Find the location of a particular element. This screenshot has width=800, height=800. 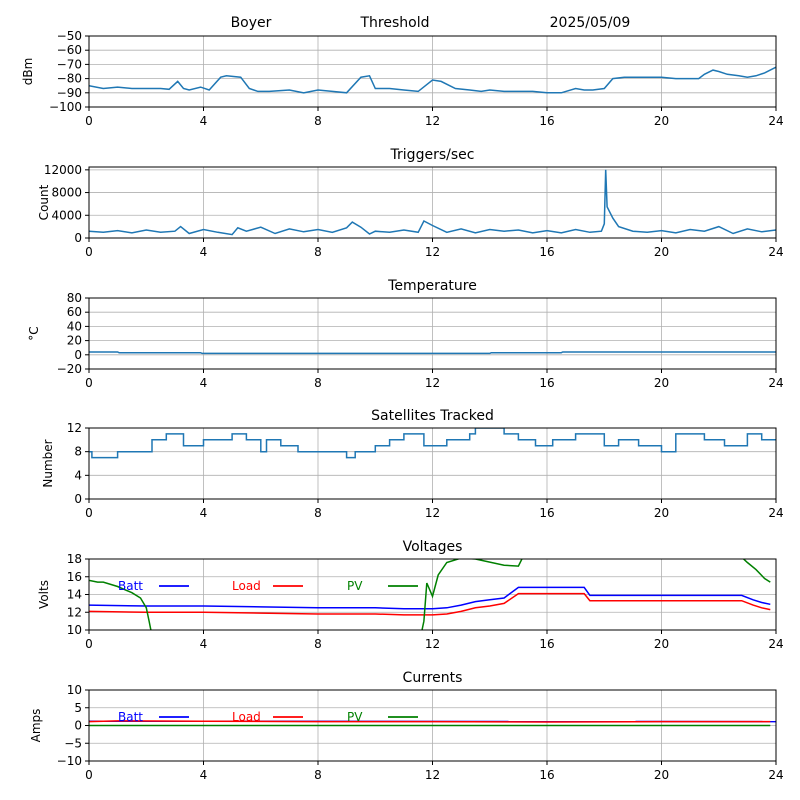

panel-signal: 0 4 8 12 16 20 24 −100−90−80−70−60−50 dBm is located at coordinates (402, 78).